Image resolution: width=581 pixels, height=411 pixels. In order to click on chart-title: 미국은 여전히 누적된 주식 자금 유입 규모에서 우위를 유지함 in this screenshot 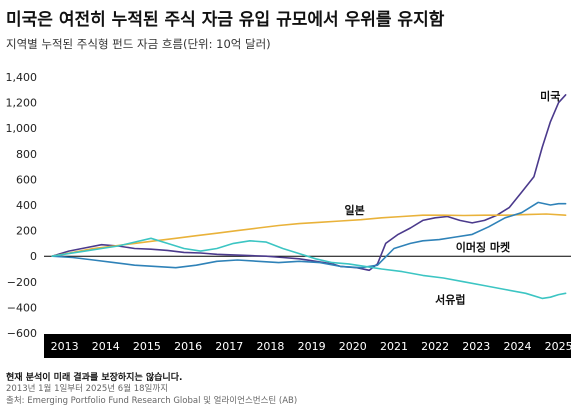, I will do `click(225, 20)`.